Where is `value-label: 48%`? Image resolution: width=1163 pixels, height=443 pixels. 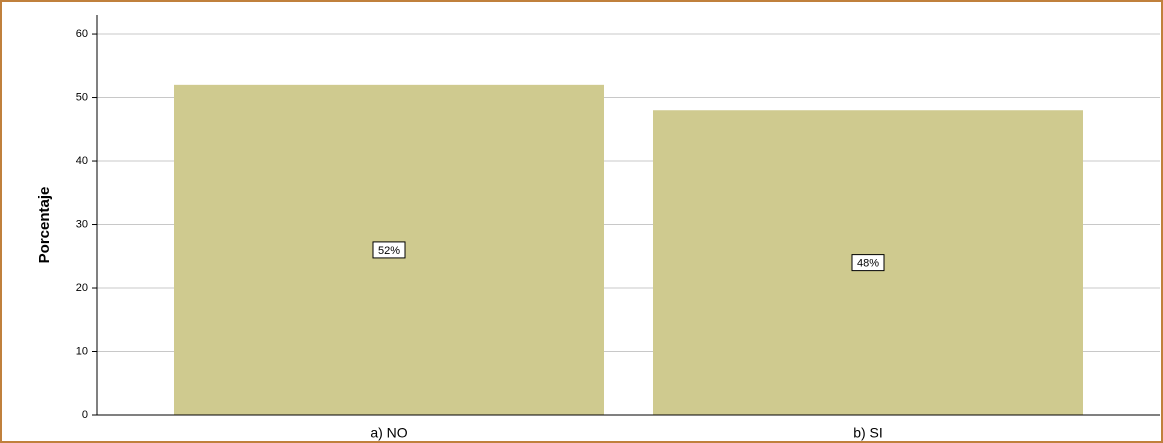 value-label: 48% is located at coordinates (868, 264).